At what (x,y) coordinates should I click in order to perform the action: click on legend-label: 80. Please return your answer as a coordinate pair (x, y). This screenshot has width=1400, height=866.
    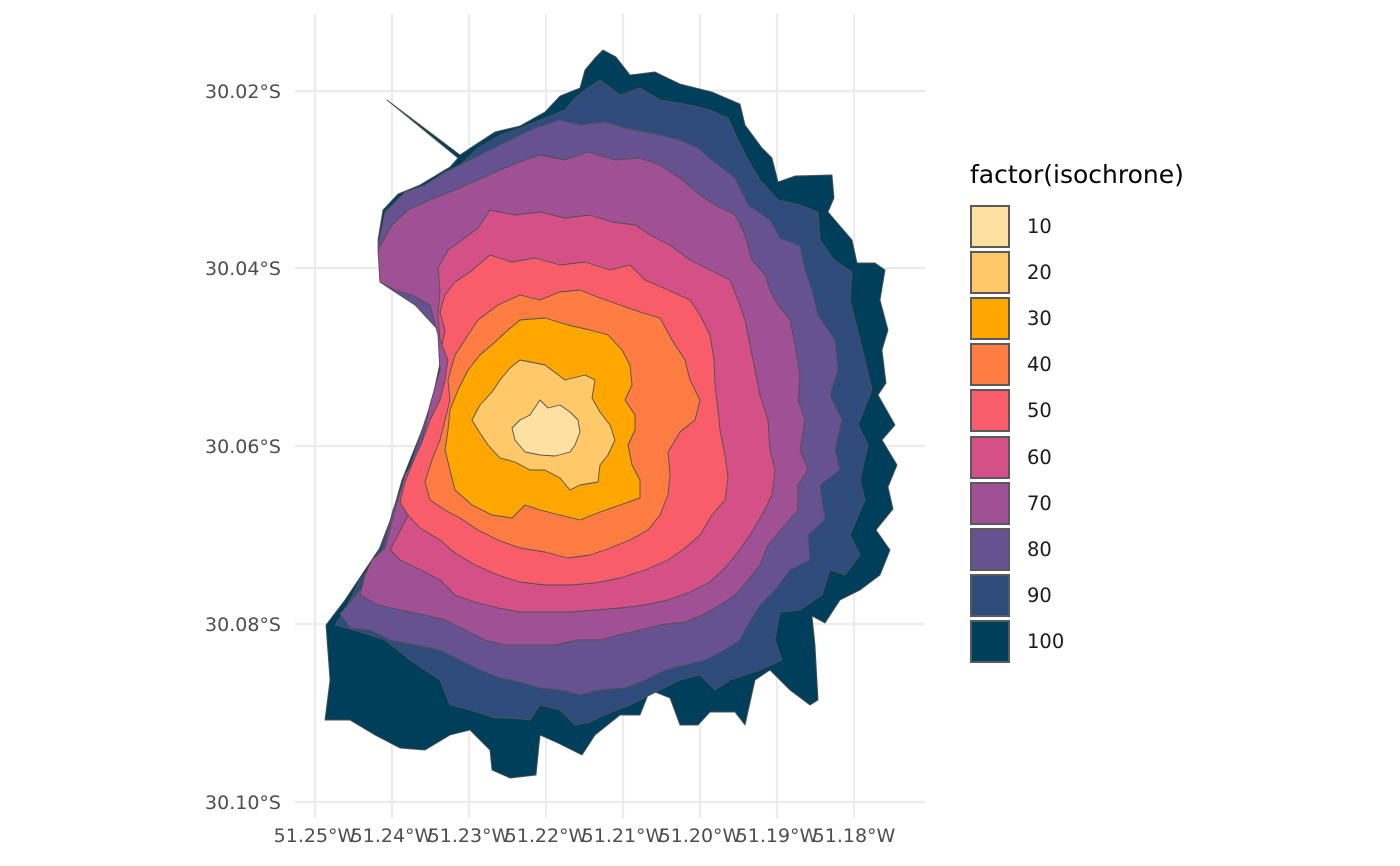
    Looking at the image, I should click on (1039, 549).